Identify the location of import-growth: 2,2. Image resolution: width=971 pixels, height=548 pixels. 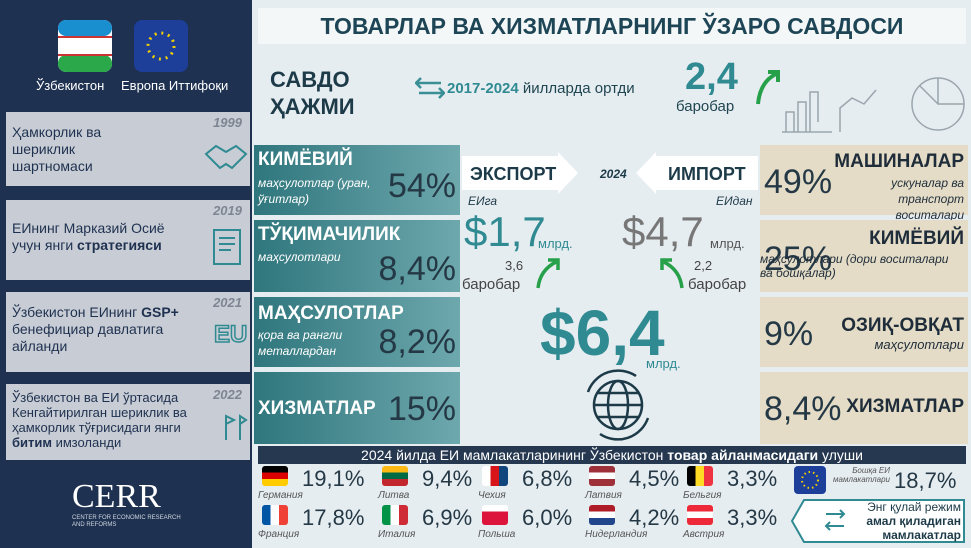
(703, 265).